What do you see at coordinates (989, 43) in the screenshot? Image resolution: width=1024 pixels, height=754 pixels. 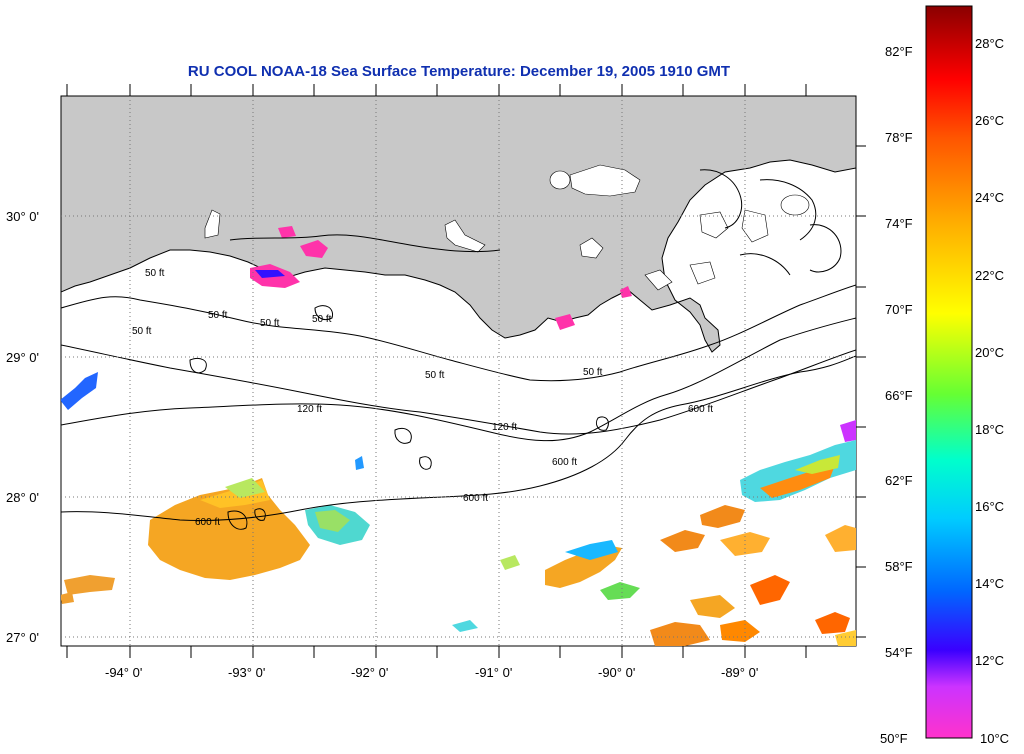 I see `c-label: 28°C` at bounding box center [989, 43].